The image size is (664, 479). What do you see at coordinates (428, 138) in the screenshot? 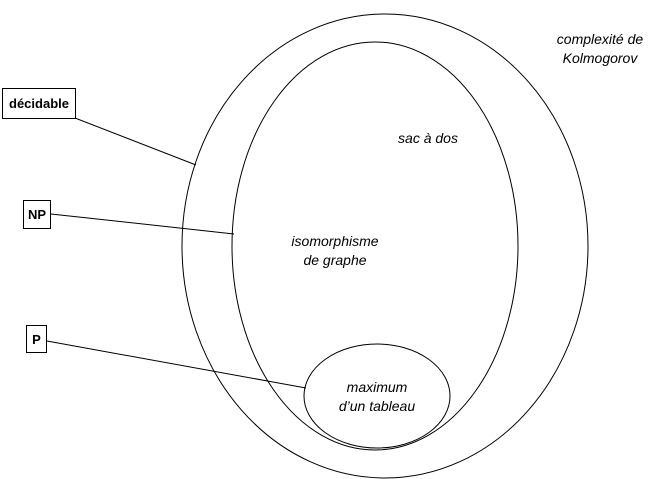
I see `sac-a-dos-label: sac à dos` at bounding box center [428, 138].